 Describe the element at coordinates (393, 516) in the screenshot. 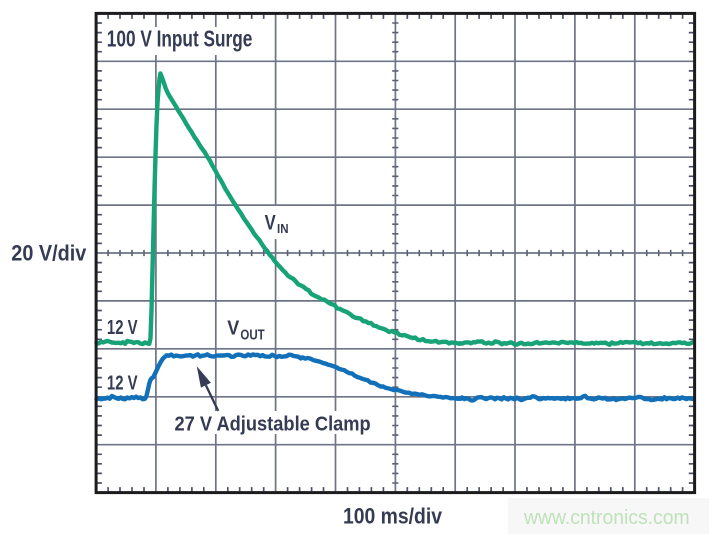

I see `svg-text: 100 ms/div` at that location.